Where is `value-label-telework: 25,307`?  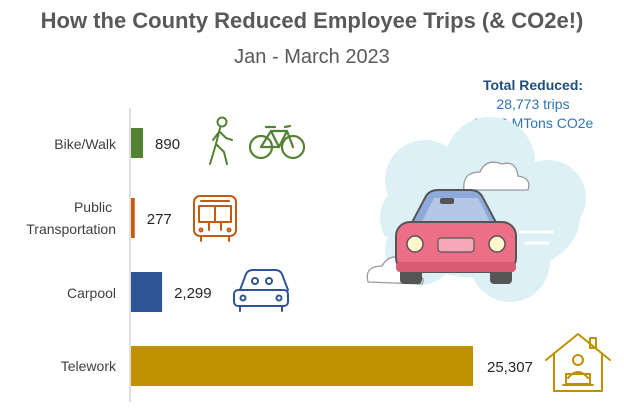
value-label-telework: 25,307 is located at coordinates (510, 367).